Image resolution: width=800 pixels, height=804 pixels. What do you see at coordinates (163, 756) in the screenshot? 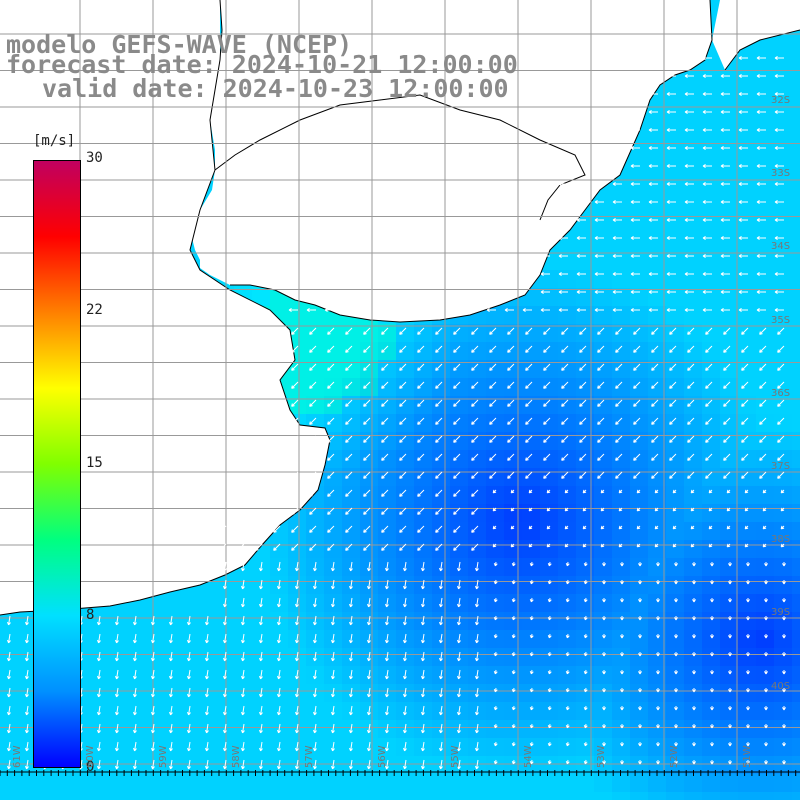
I see `longitude-label: 59W` at bounding box center [163, 756].